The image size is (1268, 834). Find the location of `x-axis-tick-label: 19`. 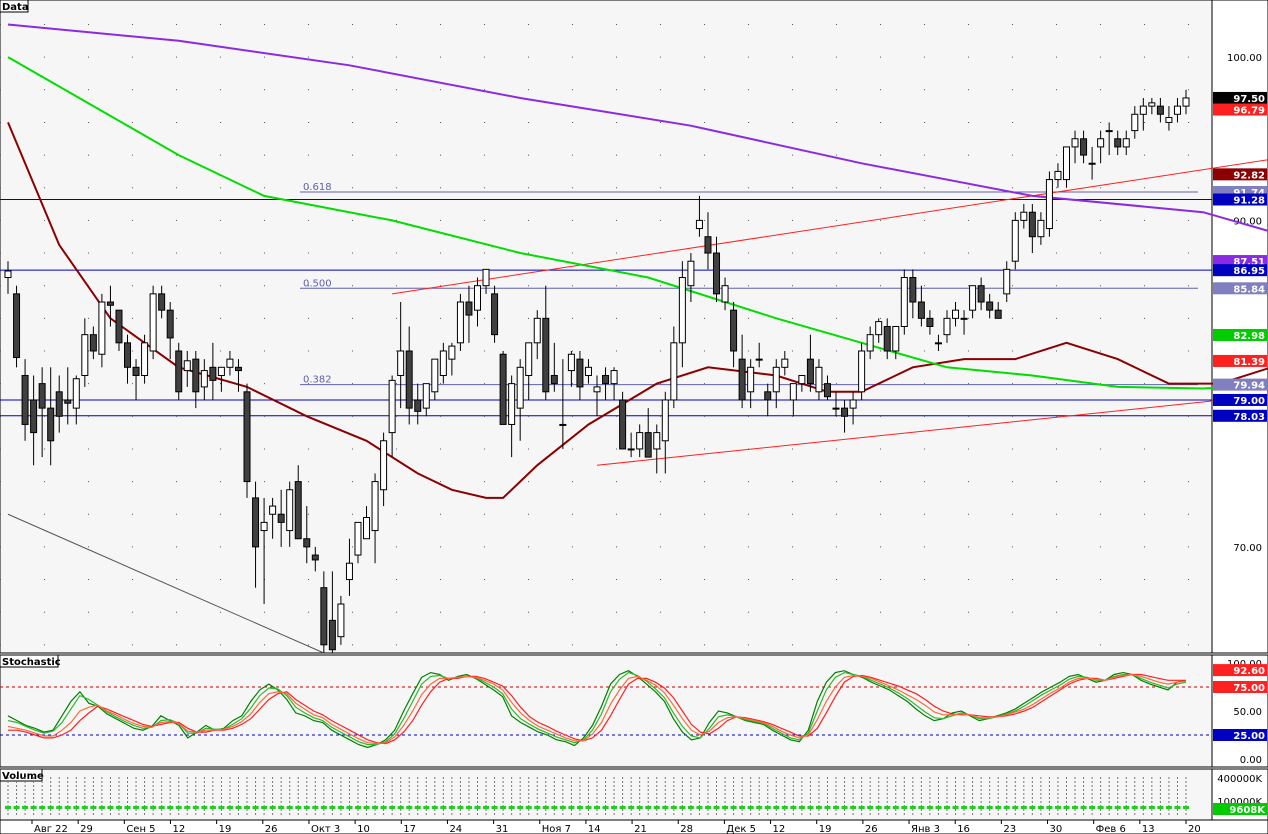

x-axis-tick-label: 19 is located at coordinates (825, 829).